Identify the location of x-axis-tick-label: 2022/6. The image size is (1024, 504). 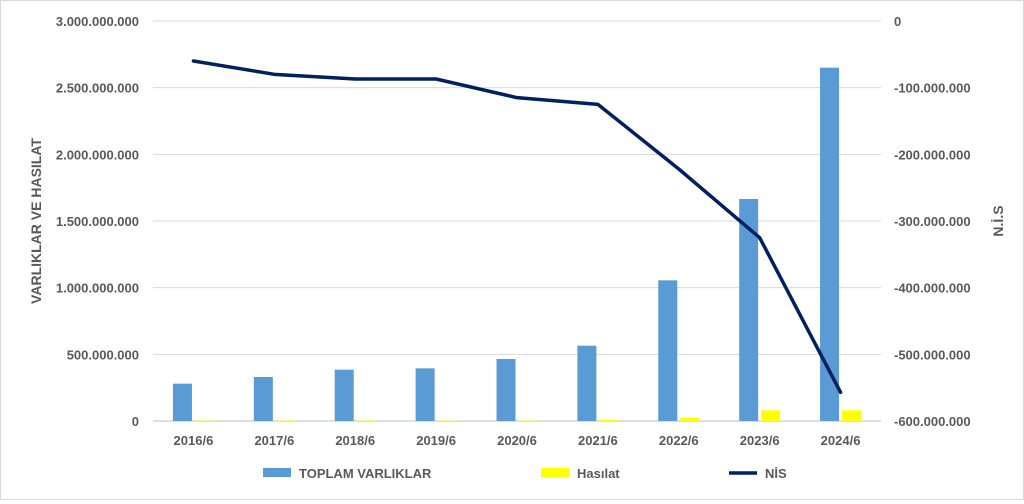
(679, 440).